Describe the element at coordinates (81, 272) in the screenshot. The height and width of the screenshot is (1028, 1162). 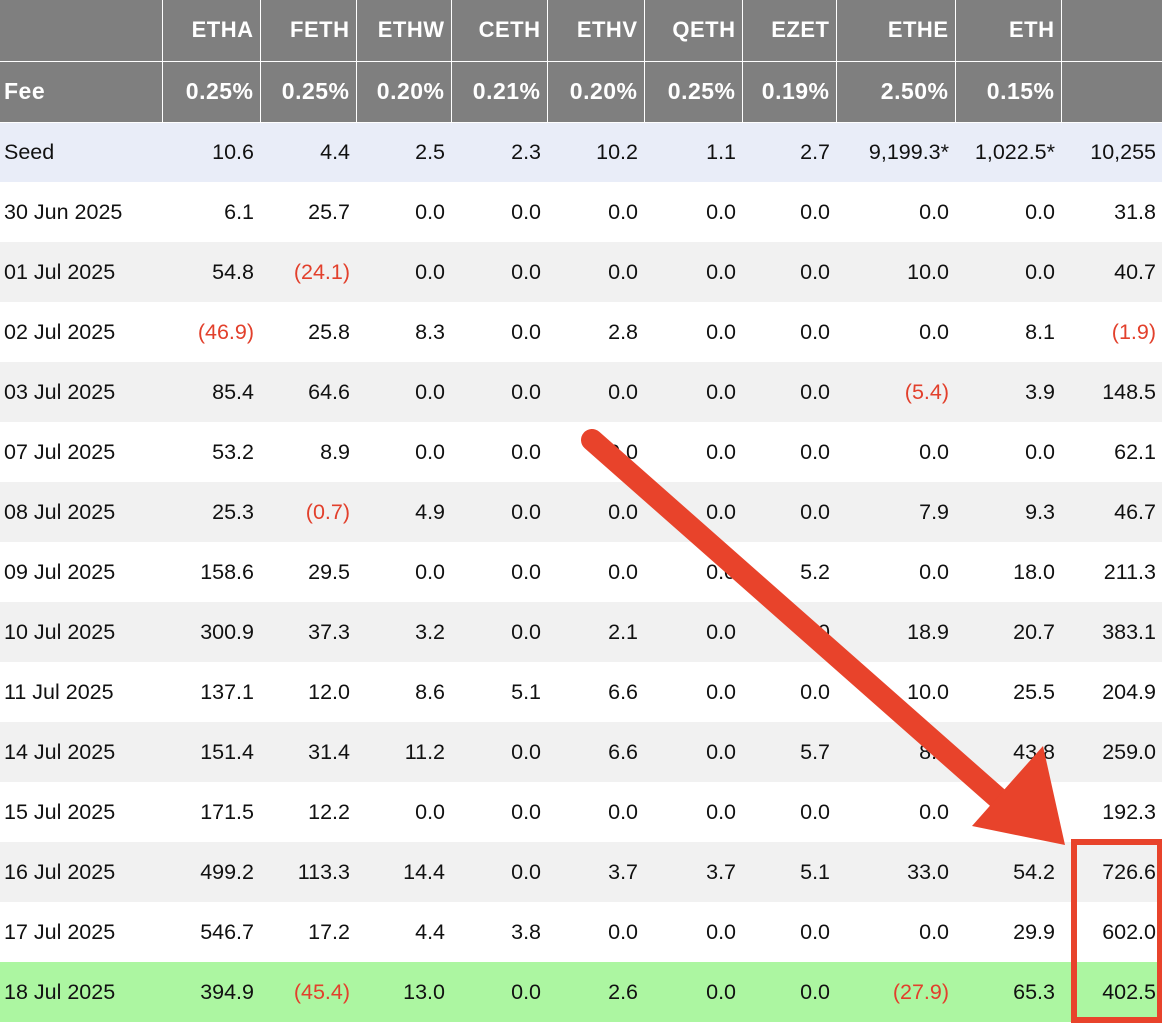
I see `row-date-label: 01 Jul 2025` at that location.